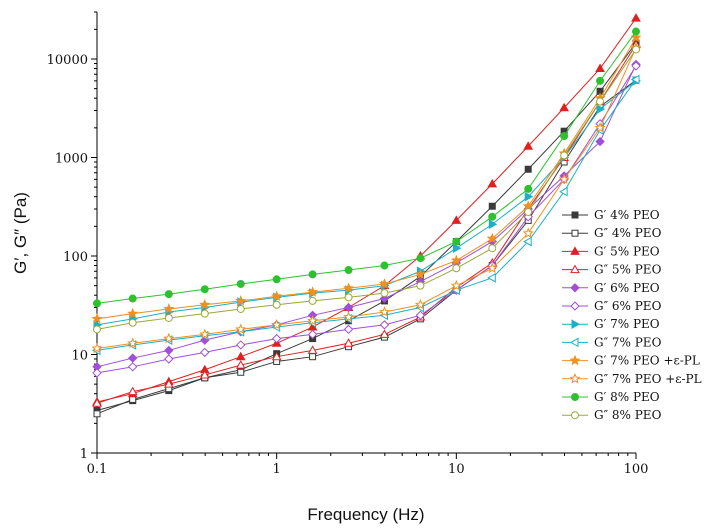 This screenshot has height=531, width=714. Describe the element at coordinates (611, 324) in the screenshot. I see `legend-entry: G′ 7% PEO` at that location.